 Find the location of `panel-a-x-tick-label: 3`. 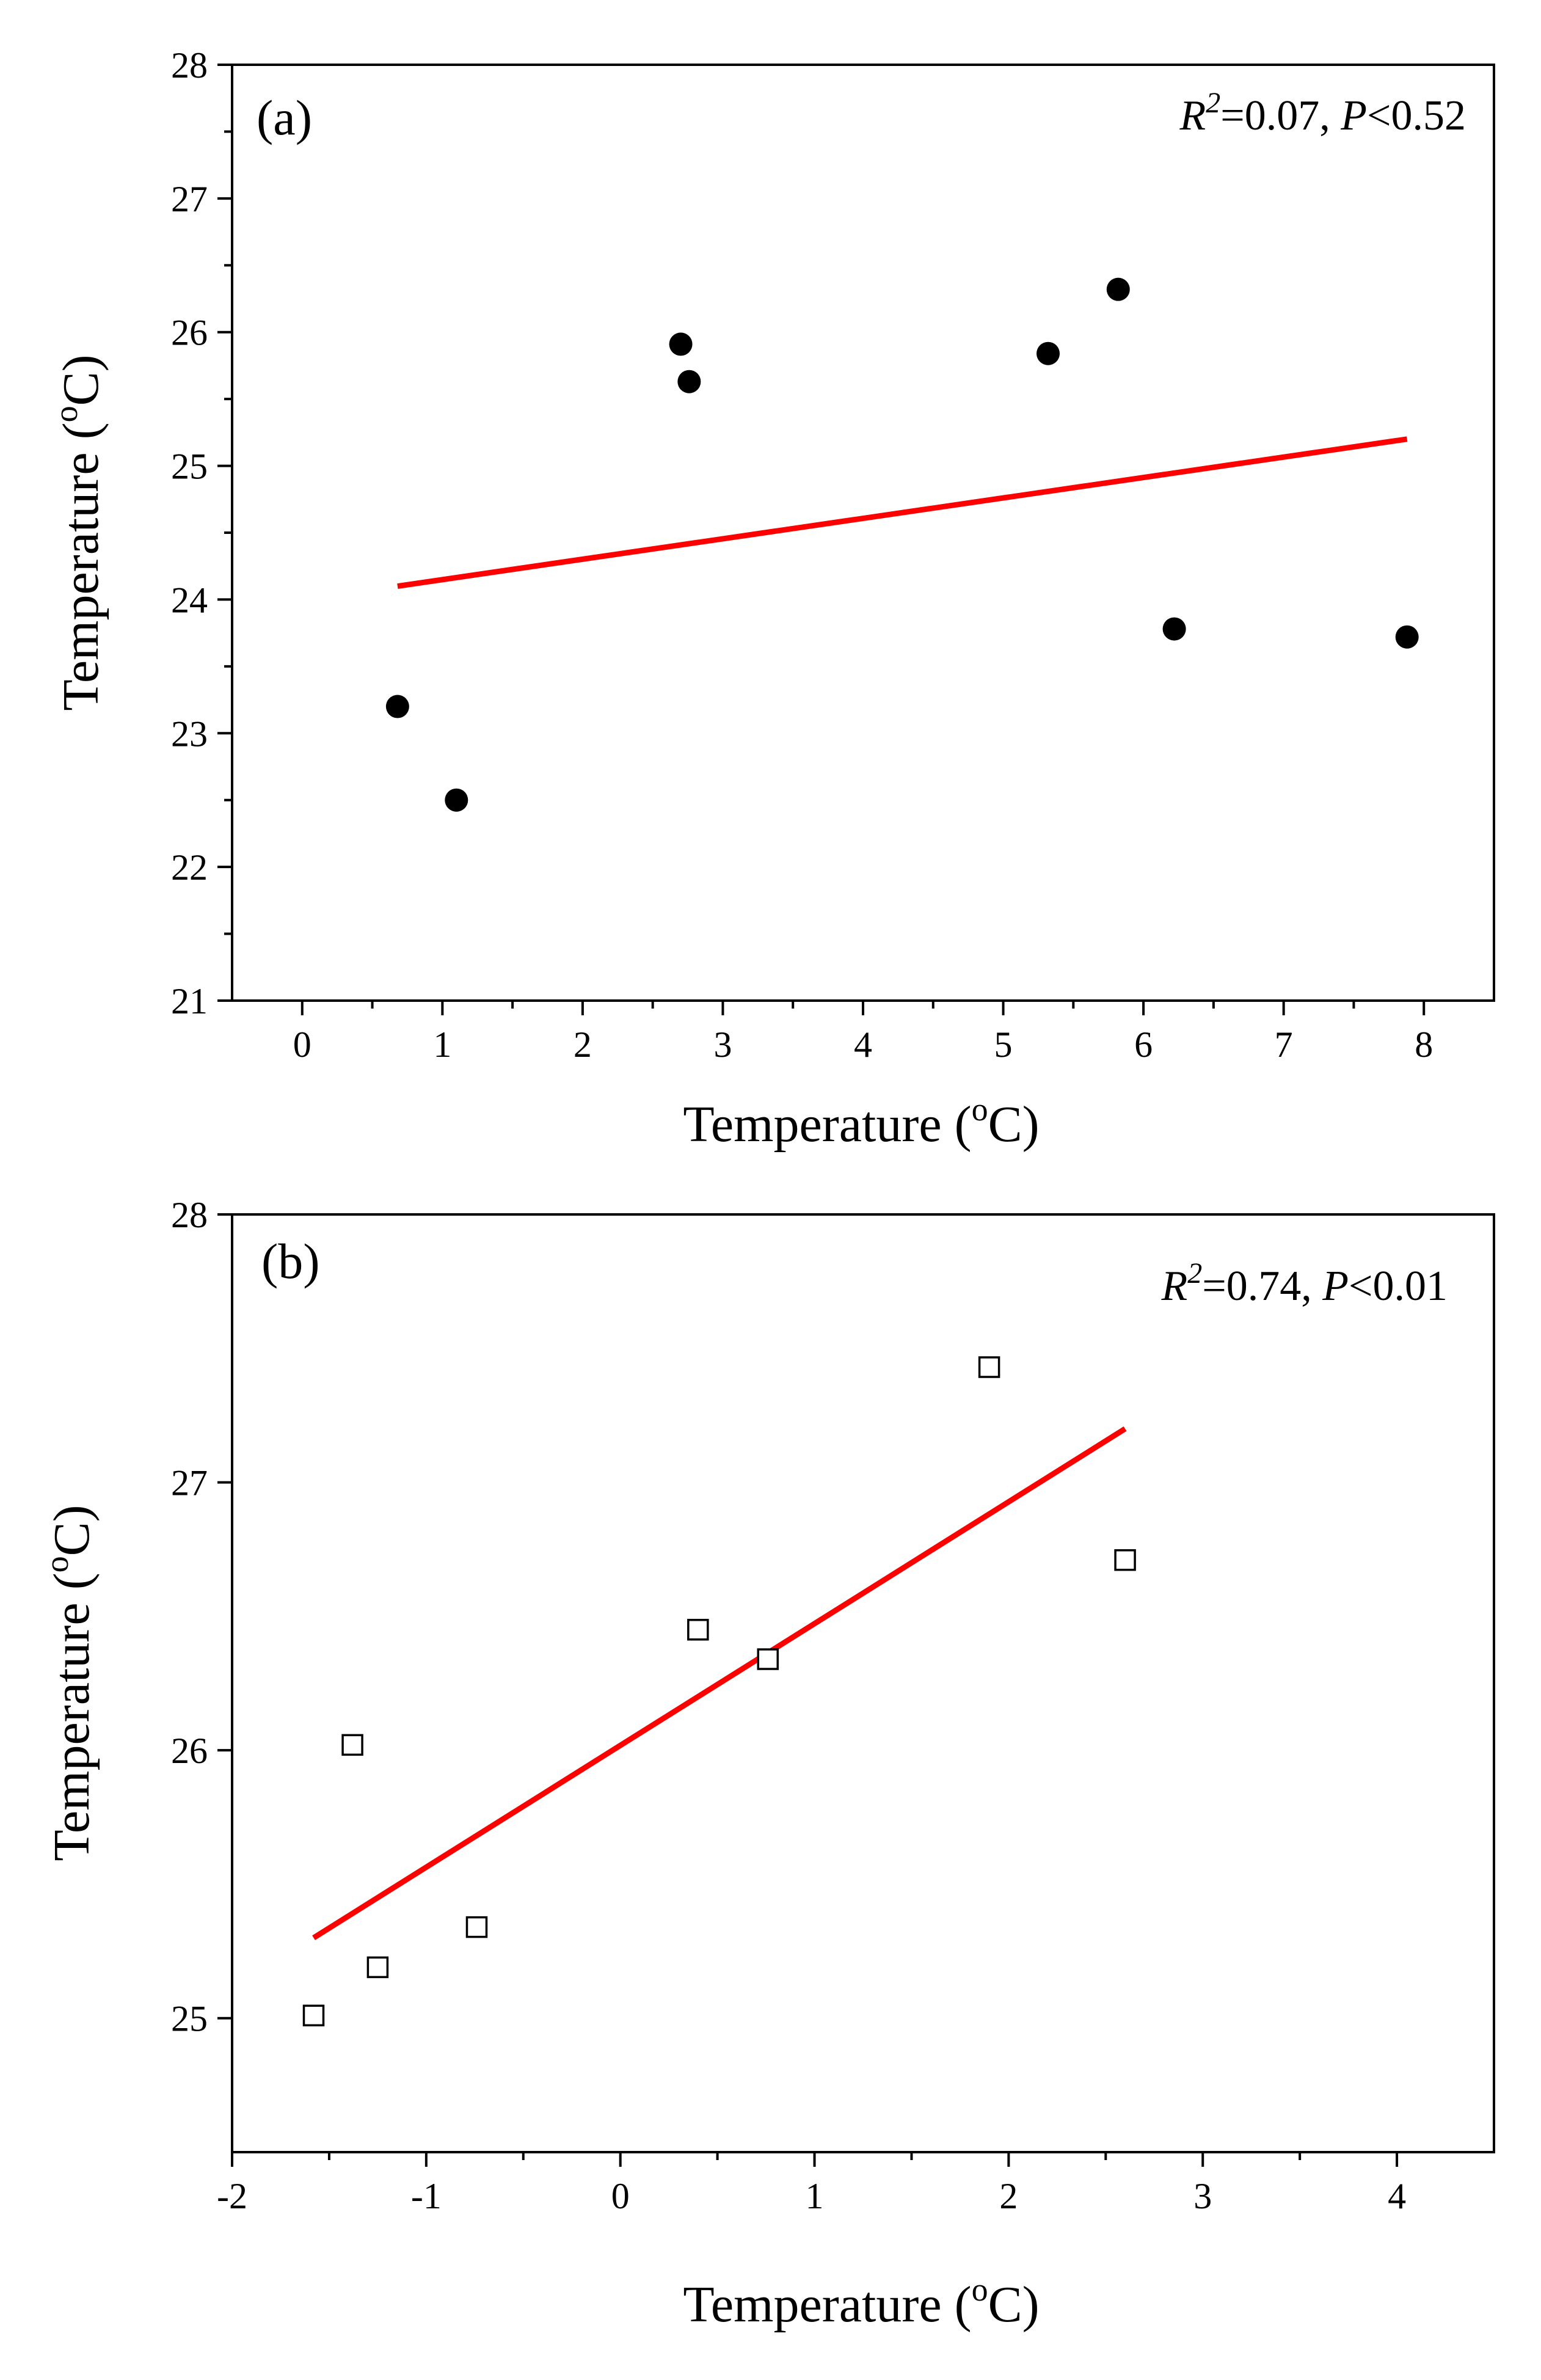

panel-a-x-tick-label: 3 is located at coordinates (722, 1044).